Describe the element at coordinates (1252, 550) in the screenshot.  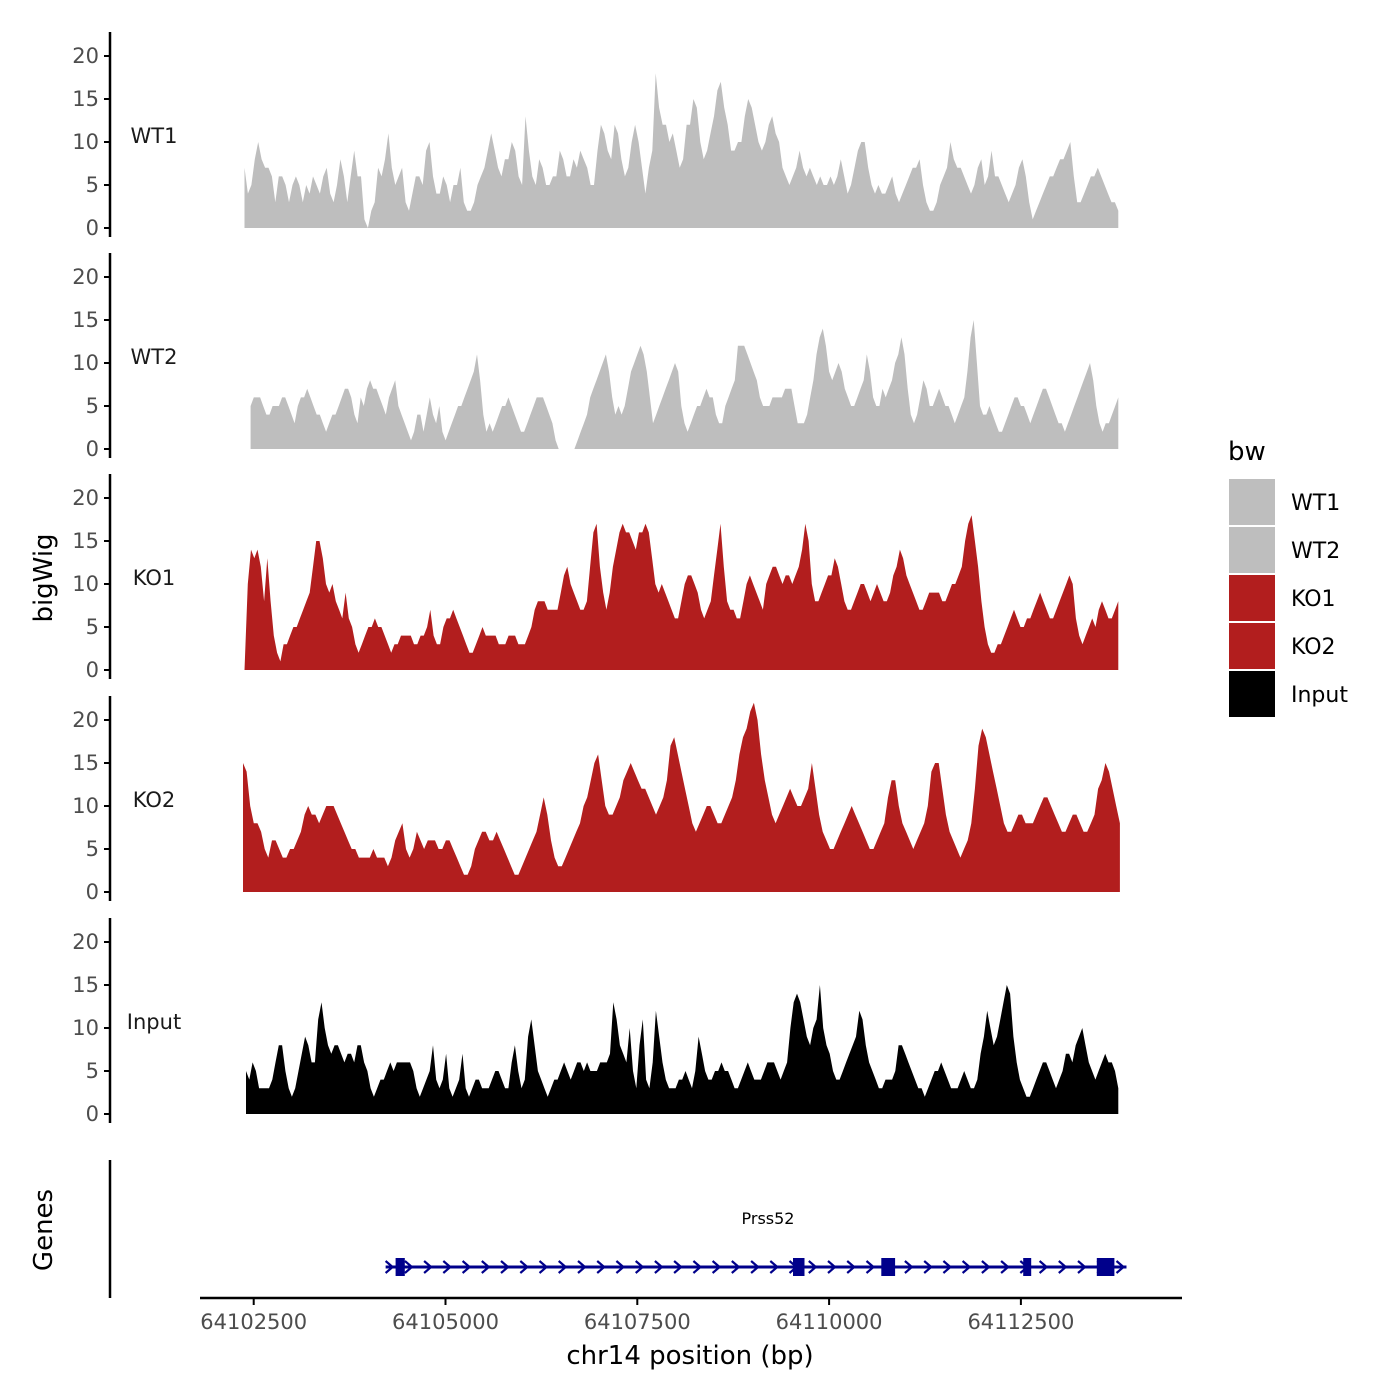
I see `legend-swatch-wt2` at that location.